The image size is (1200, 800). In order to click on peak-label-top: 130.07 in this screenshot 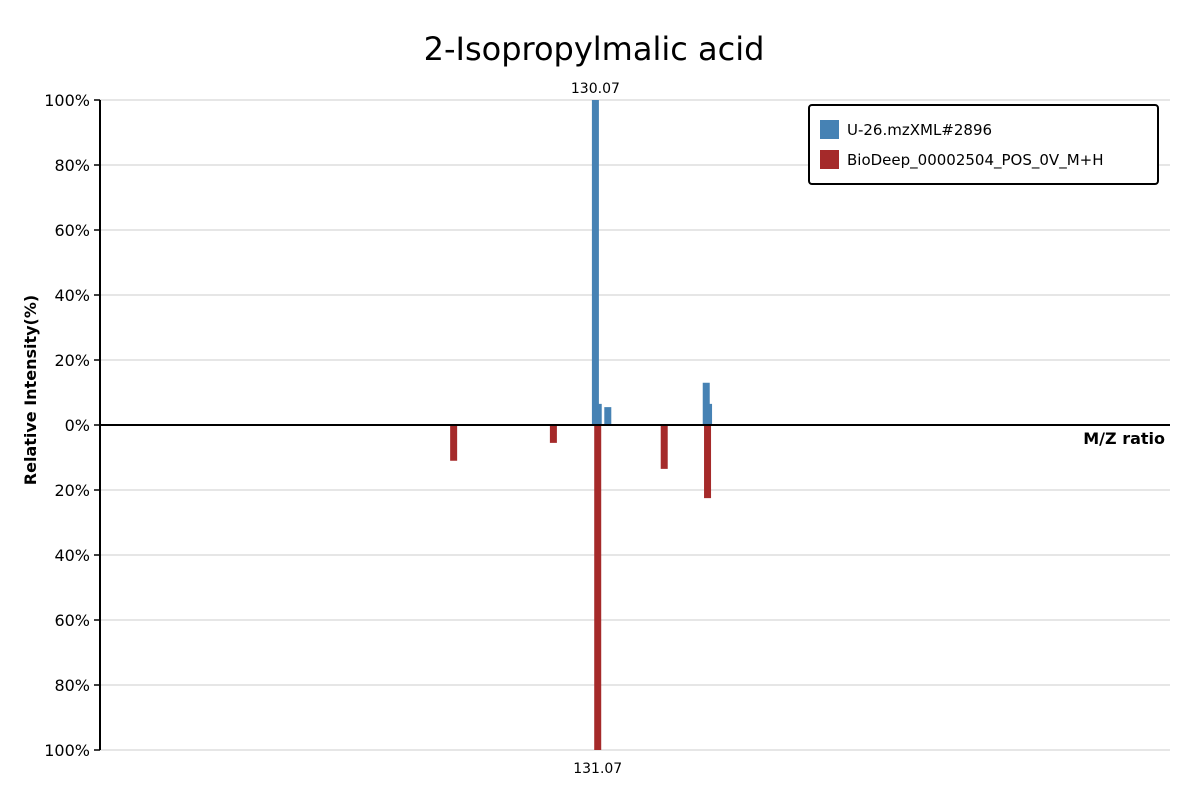, I will do `click(595, 89)`.